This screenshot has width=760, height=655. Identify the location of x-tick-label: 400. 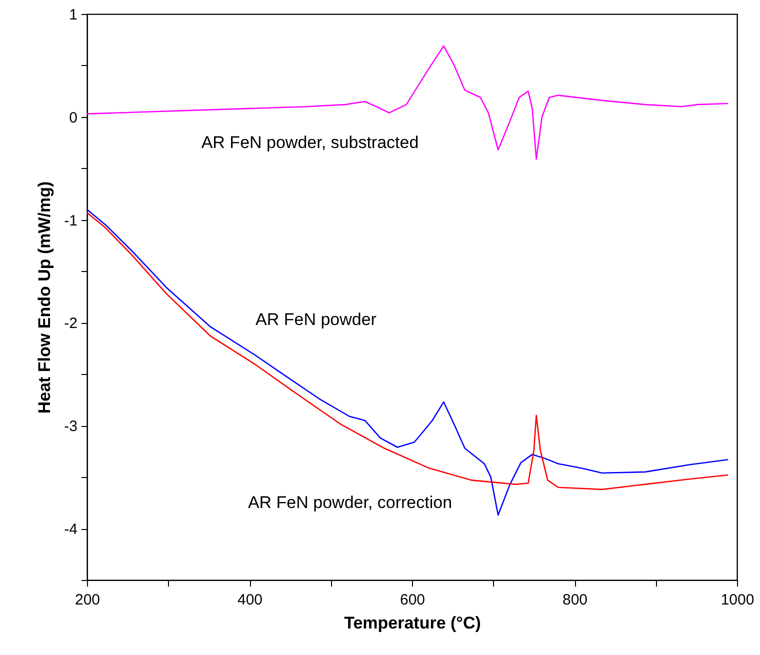
(250, 600).